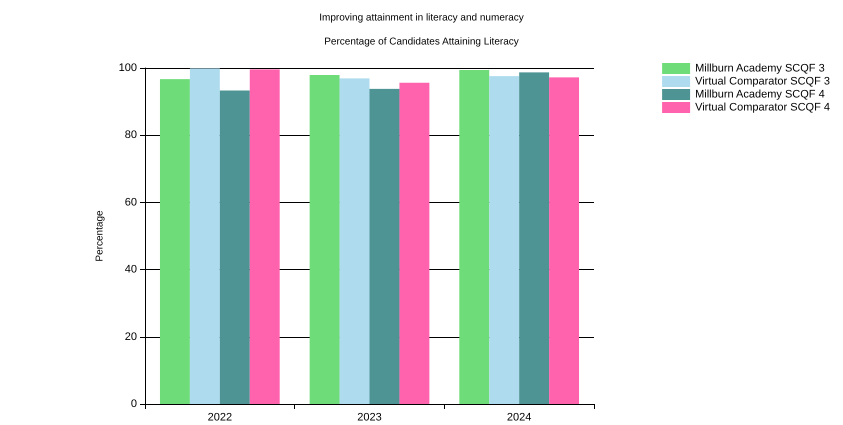  I want to click on x-tick-label: 2023, so click(369, 418).